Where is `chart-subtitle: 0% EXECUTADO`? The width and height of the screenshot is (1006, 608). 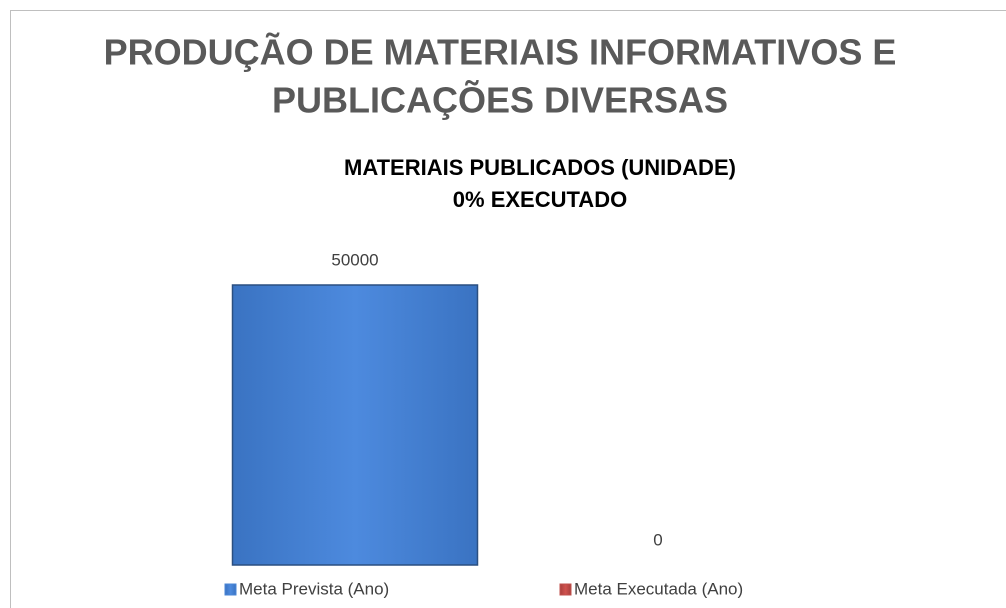 chart-subtitle: 0% EXECUTADO is located at coordinates (540, 199).